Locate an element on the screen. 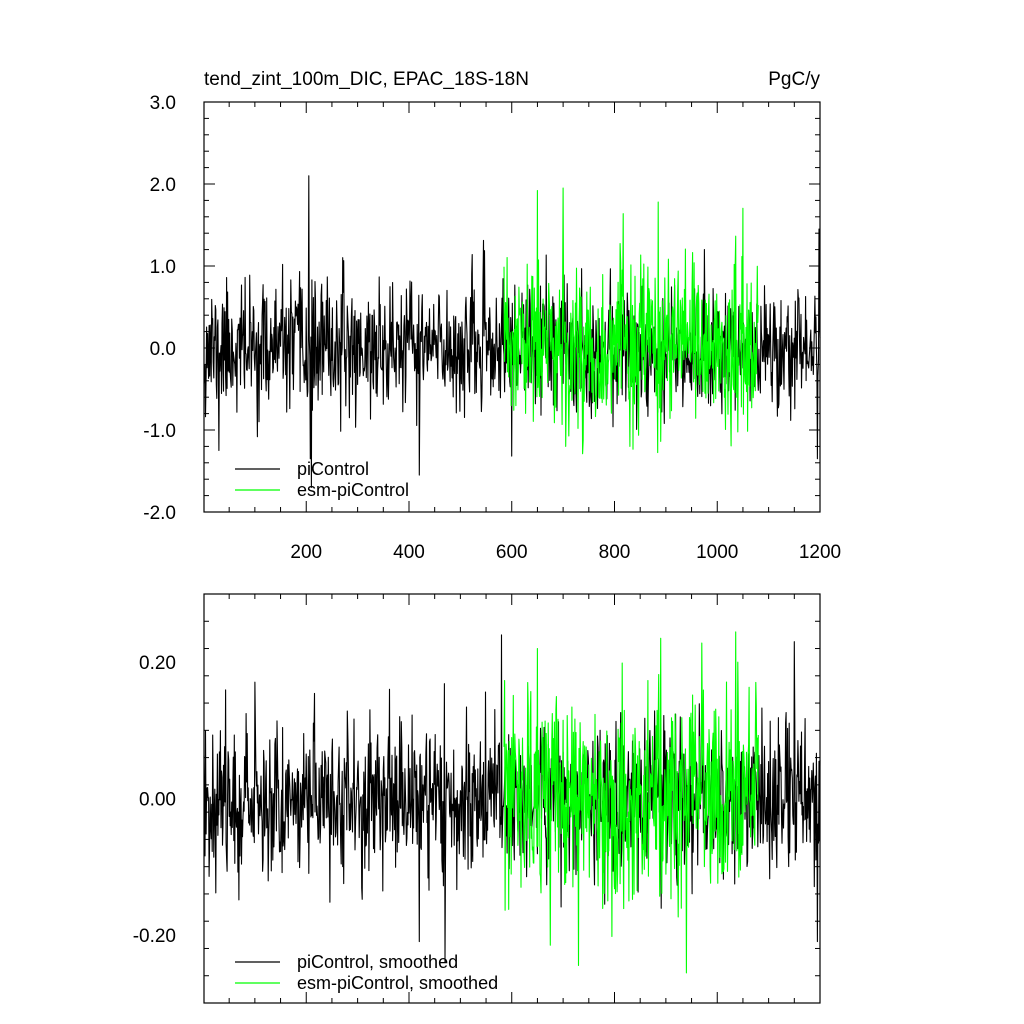 This screenshot has width=1024, height=1024. x-tick-label: 800 is located at coordinates (615, 552).